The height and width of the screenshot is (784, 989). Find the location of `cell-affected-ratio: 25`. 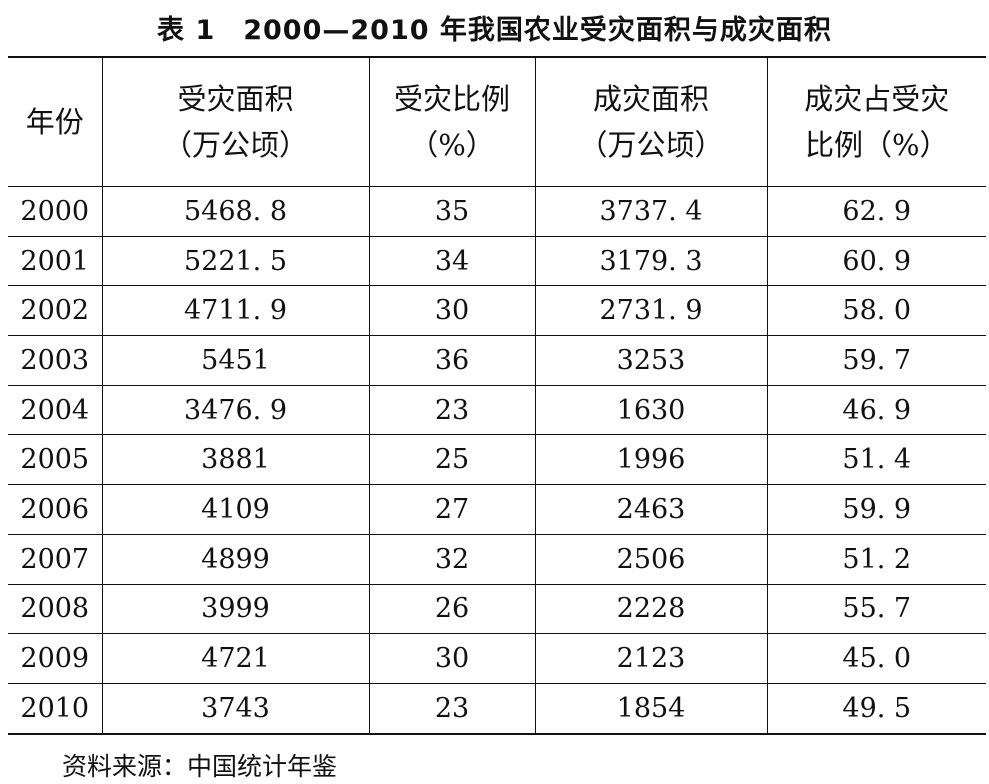

cell-affected-ratio: 25 is located at coordinates (451, 460).